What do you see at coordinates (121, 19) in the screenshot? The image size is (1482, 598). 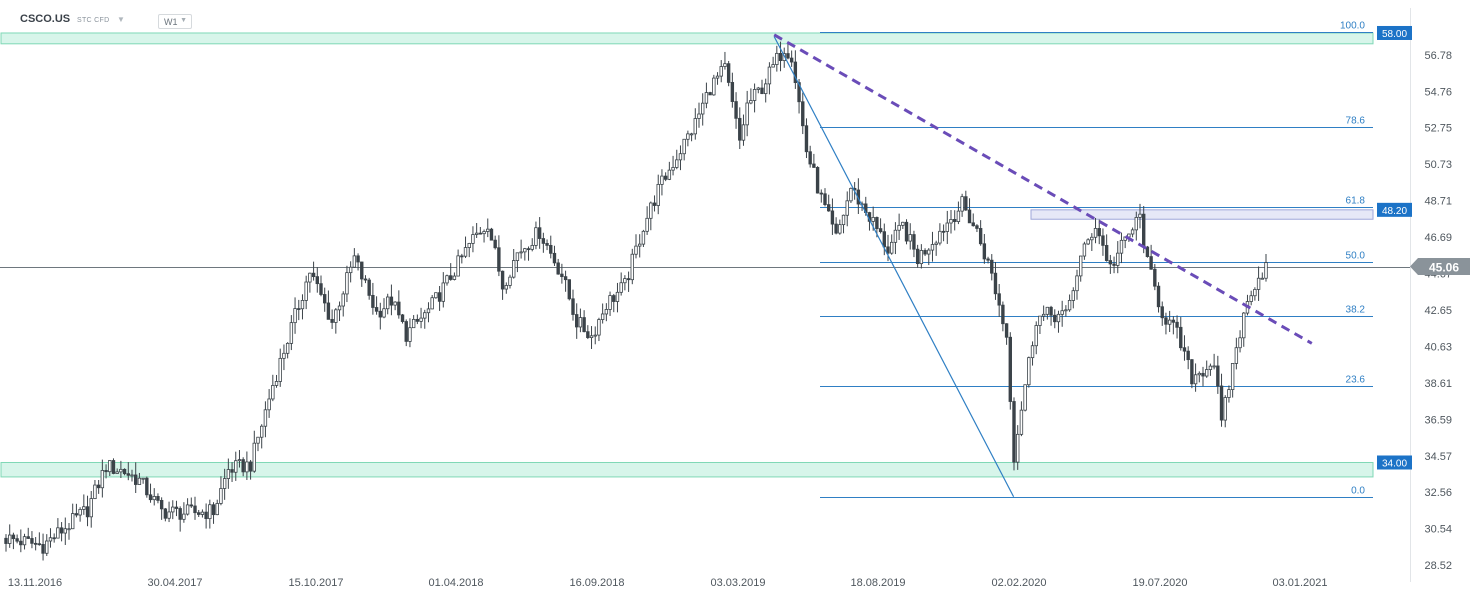 I see `chevron-down-icon: ▼` at bounding box center [121, 19].